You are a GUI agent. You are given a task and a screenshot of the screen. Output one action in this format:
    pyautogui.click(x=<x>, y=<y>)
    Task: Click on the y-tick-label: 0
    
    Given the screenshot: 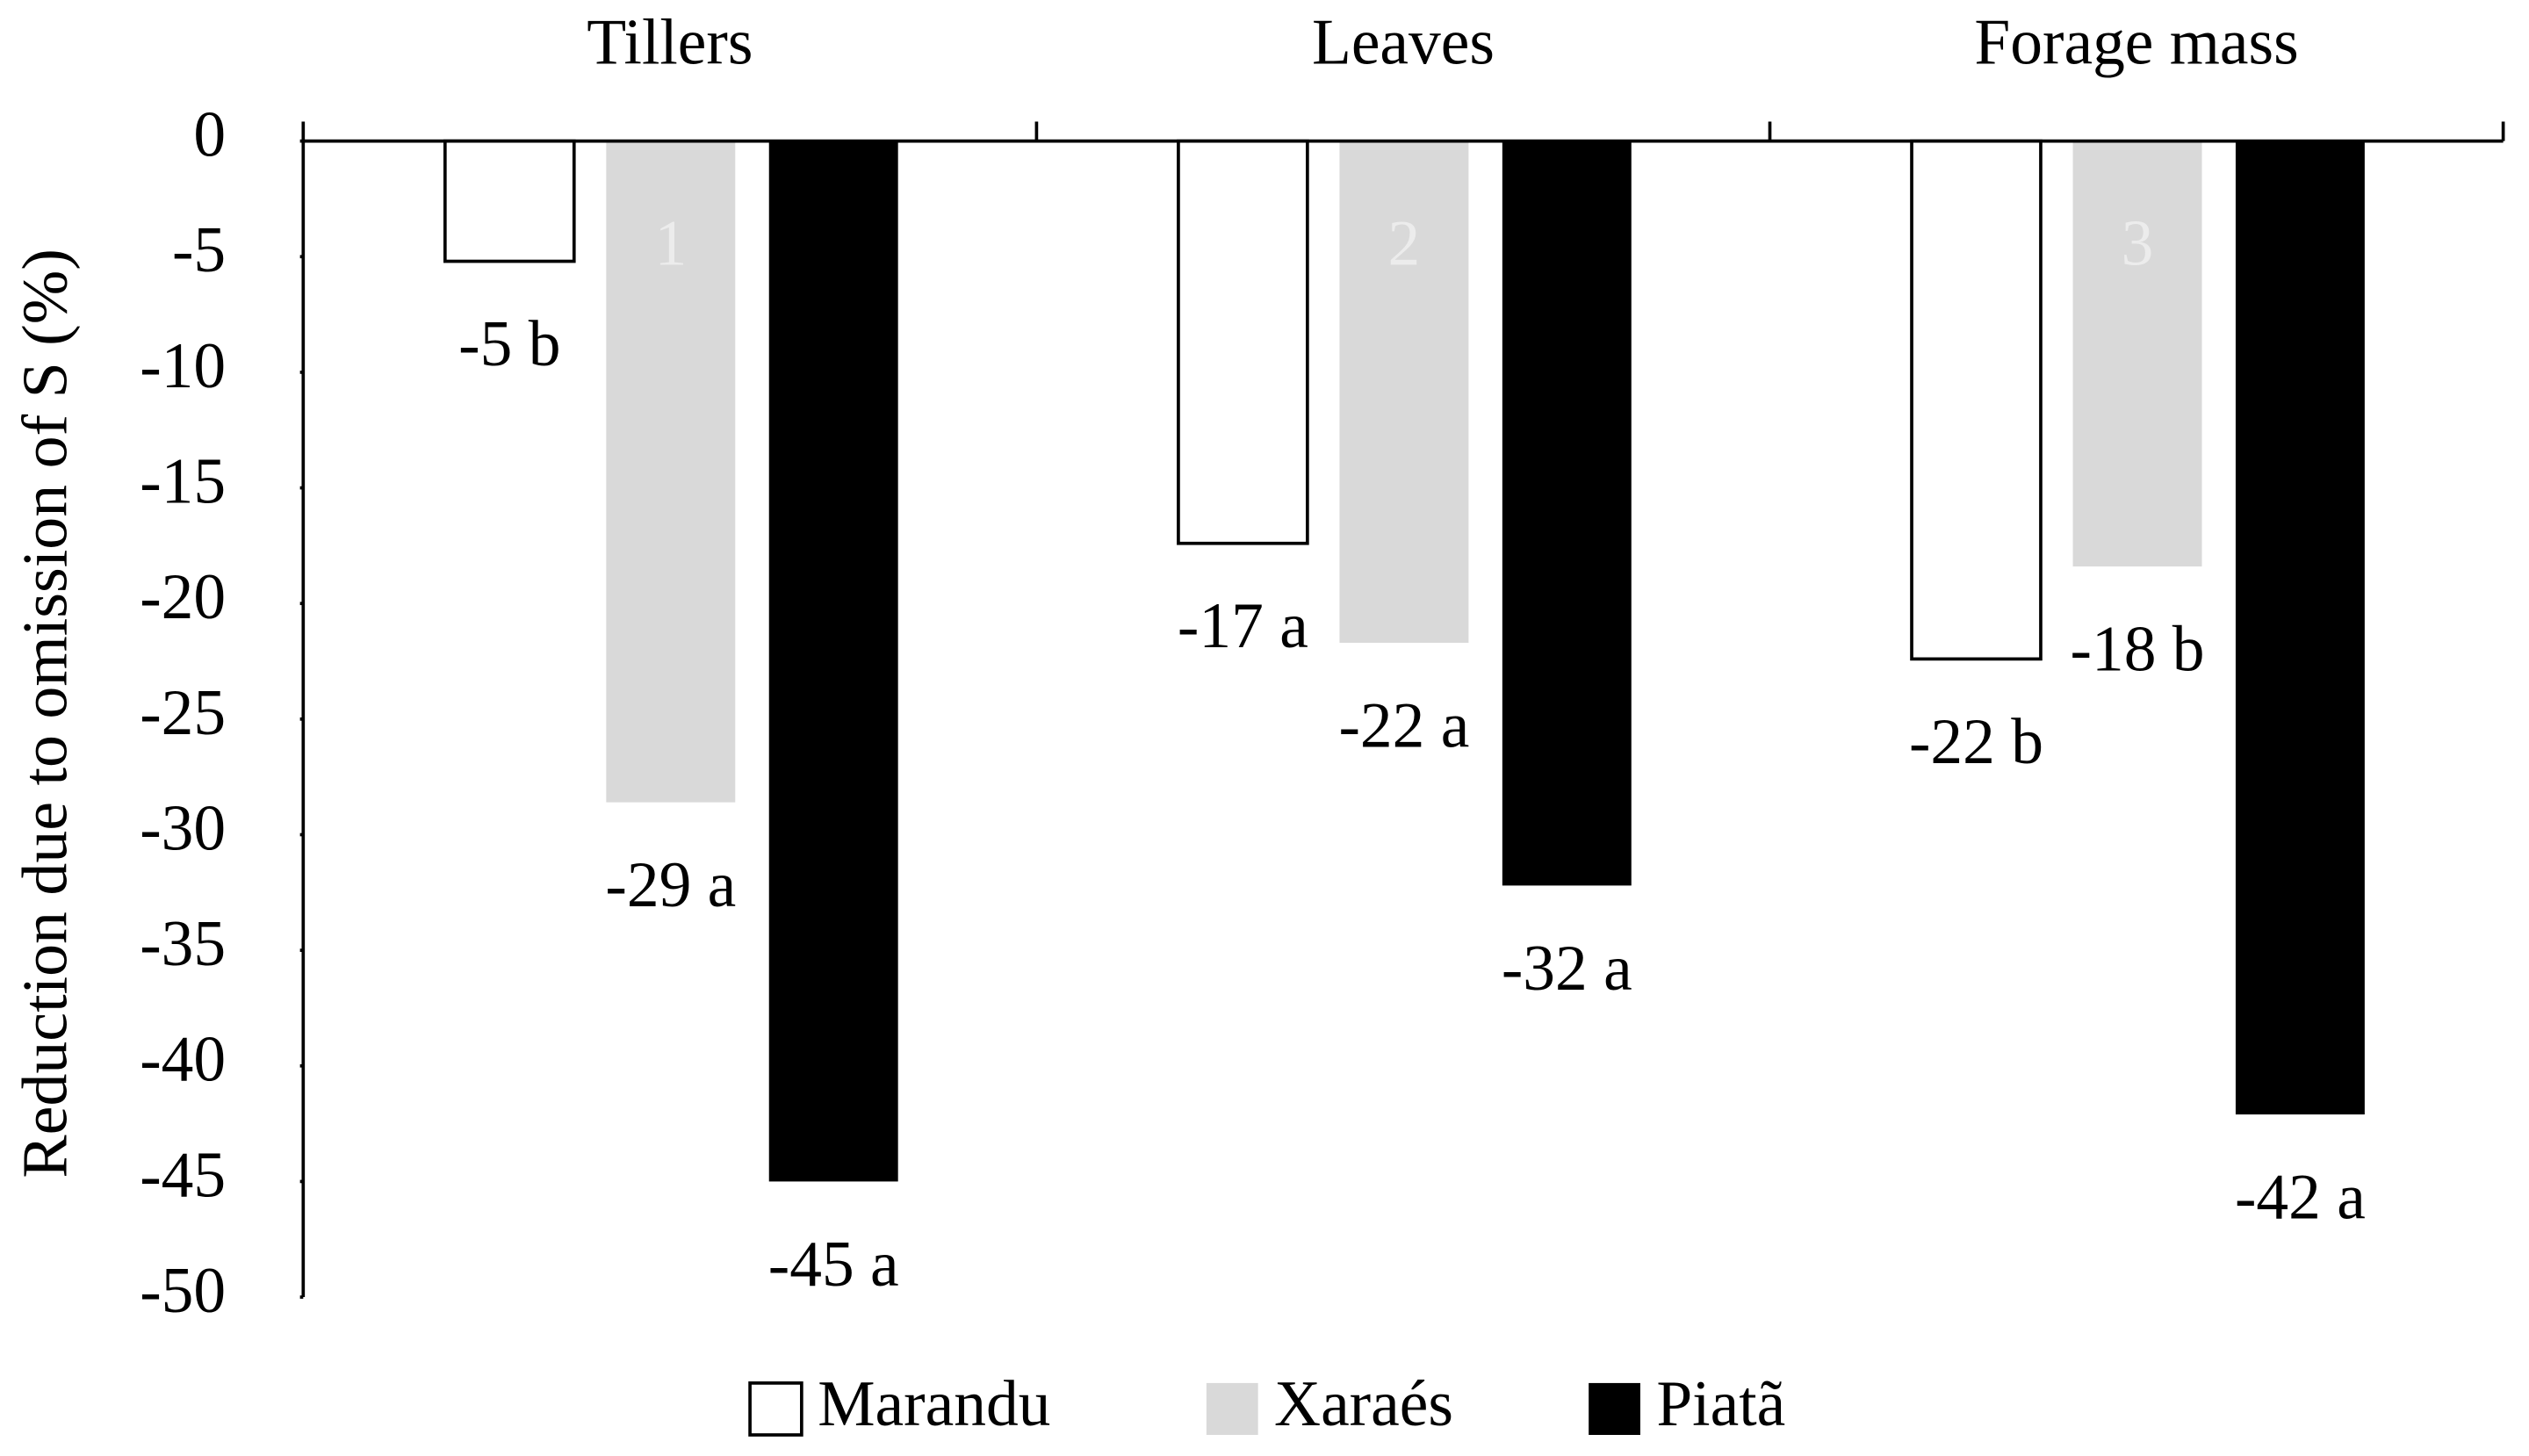 What is the action you would take?
    pyautogui.click(x=210, y=133)
    